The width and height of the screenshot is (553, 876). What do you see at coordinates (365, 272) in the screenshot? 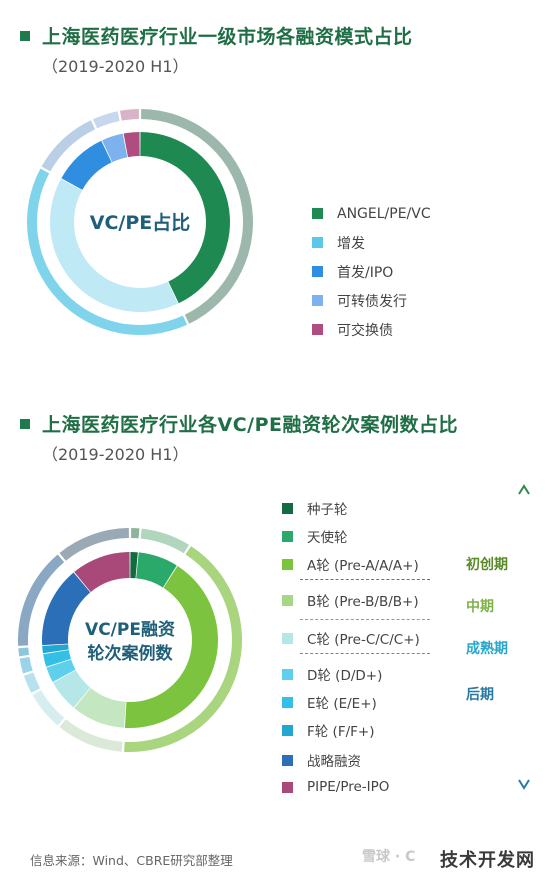
I see `legend-label: 首发/IPO` at bounding box center [365, 272].